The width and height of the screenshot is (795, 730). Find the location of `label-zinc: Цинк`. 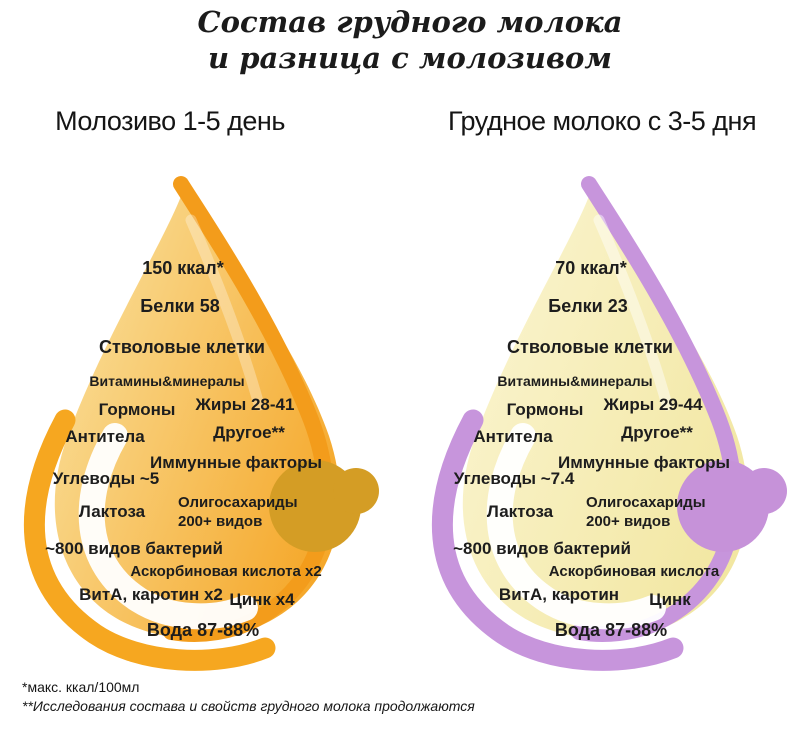

label-zinc: Цинк is located at coordinates (670, 599).